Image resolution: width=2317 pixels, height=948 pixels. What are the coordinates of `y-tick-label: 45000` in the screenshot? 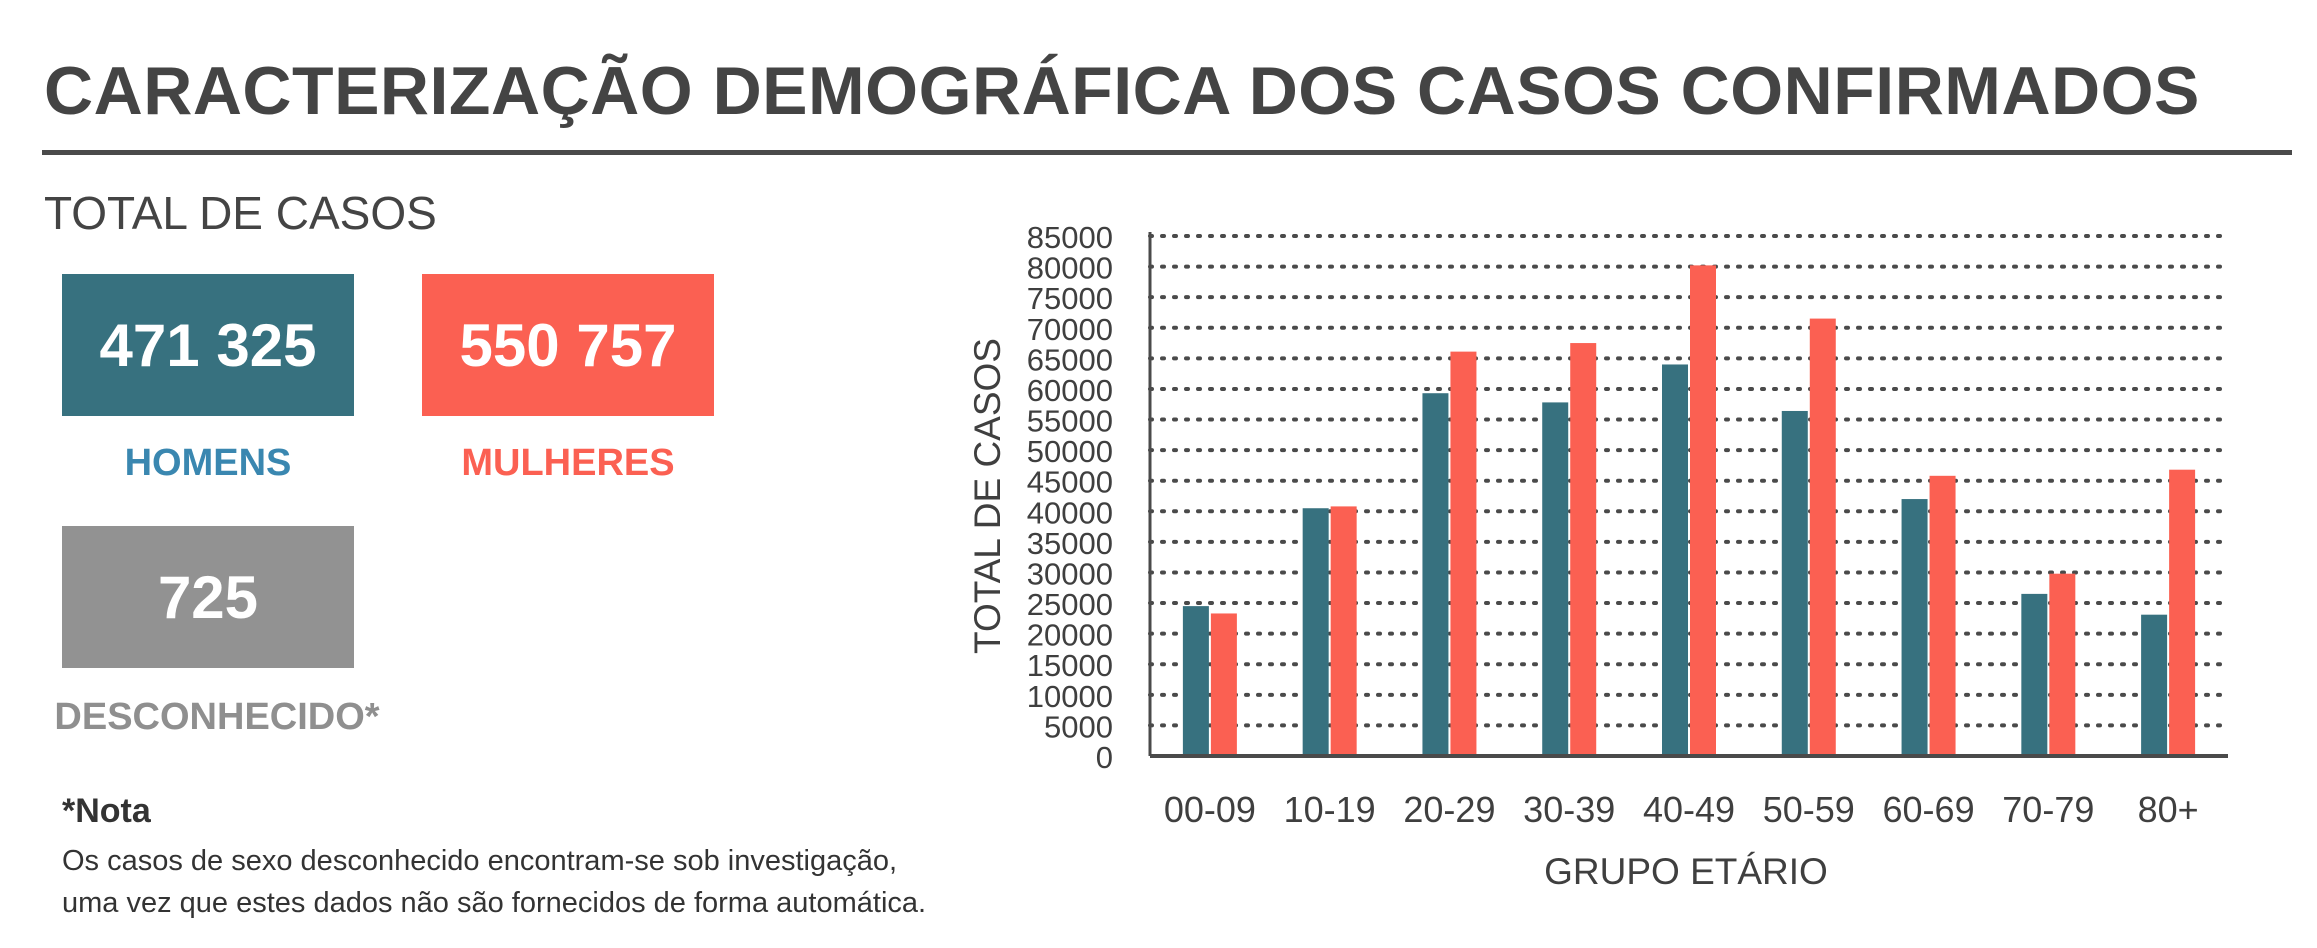 It's located at (1070, 482).